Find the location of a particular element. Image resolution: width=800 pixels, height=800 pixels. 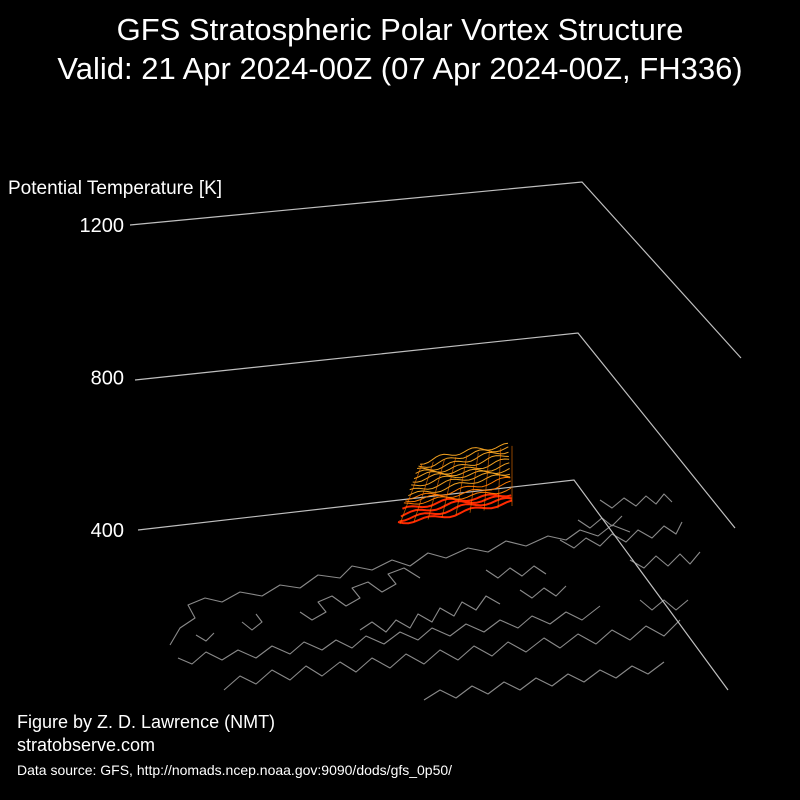

vortex-isosurface is located at coordinates (455, 483).